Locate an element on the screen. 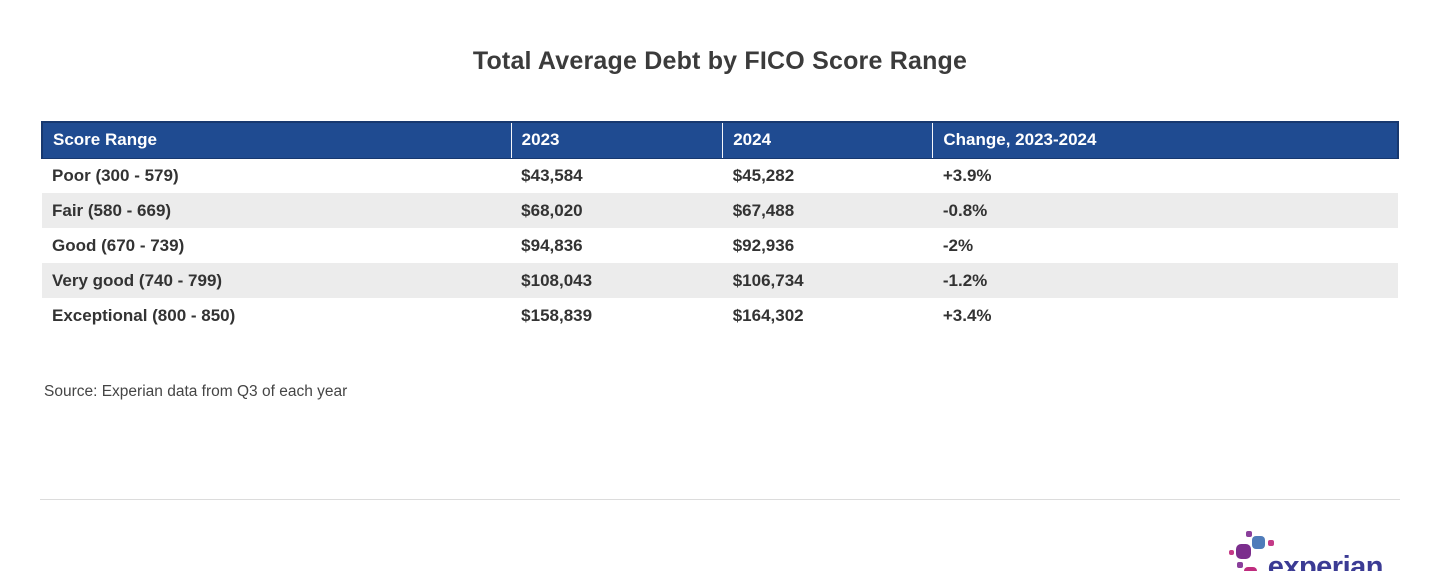 This screenshot has height=571, width=1440. table-cell: Fair (580 - 669) is located at coordinates (112, 210).